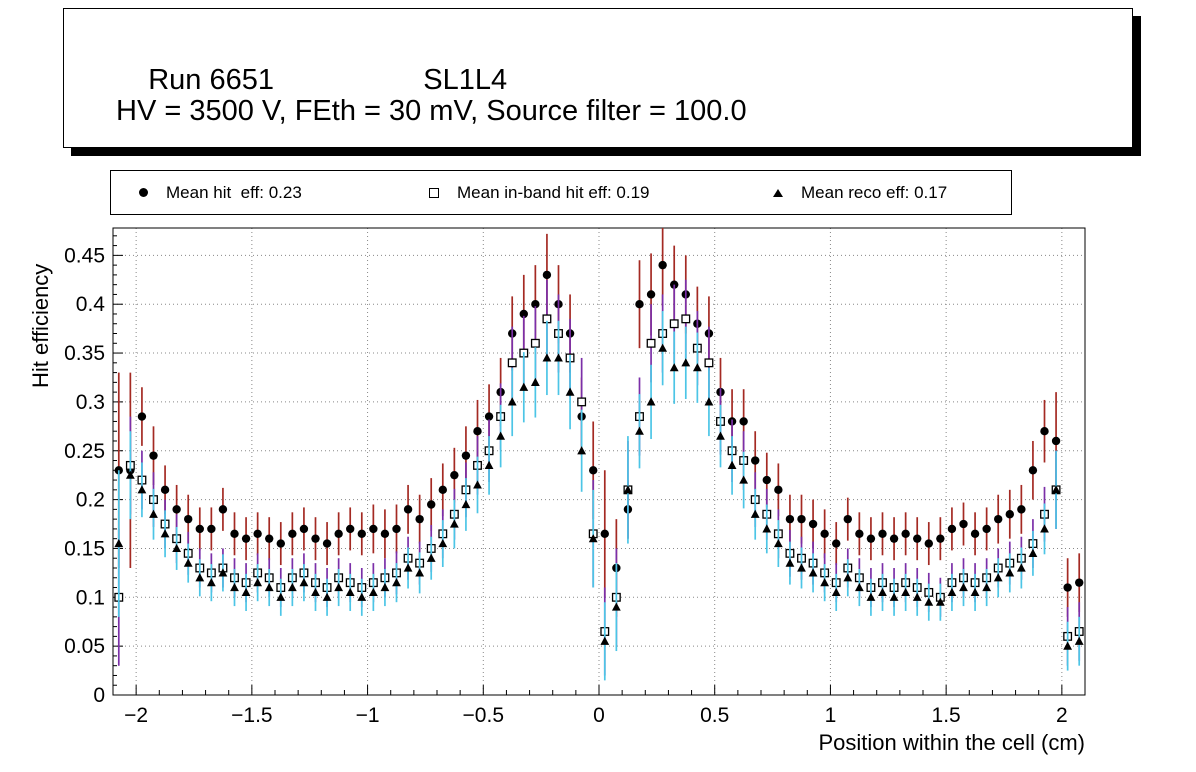  I want to click on svg-text: 0.3, so click(90, 402).